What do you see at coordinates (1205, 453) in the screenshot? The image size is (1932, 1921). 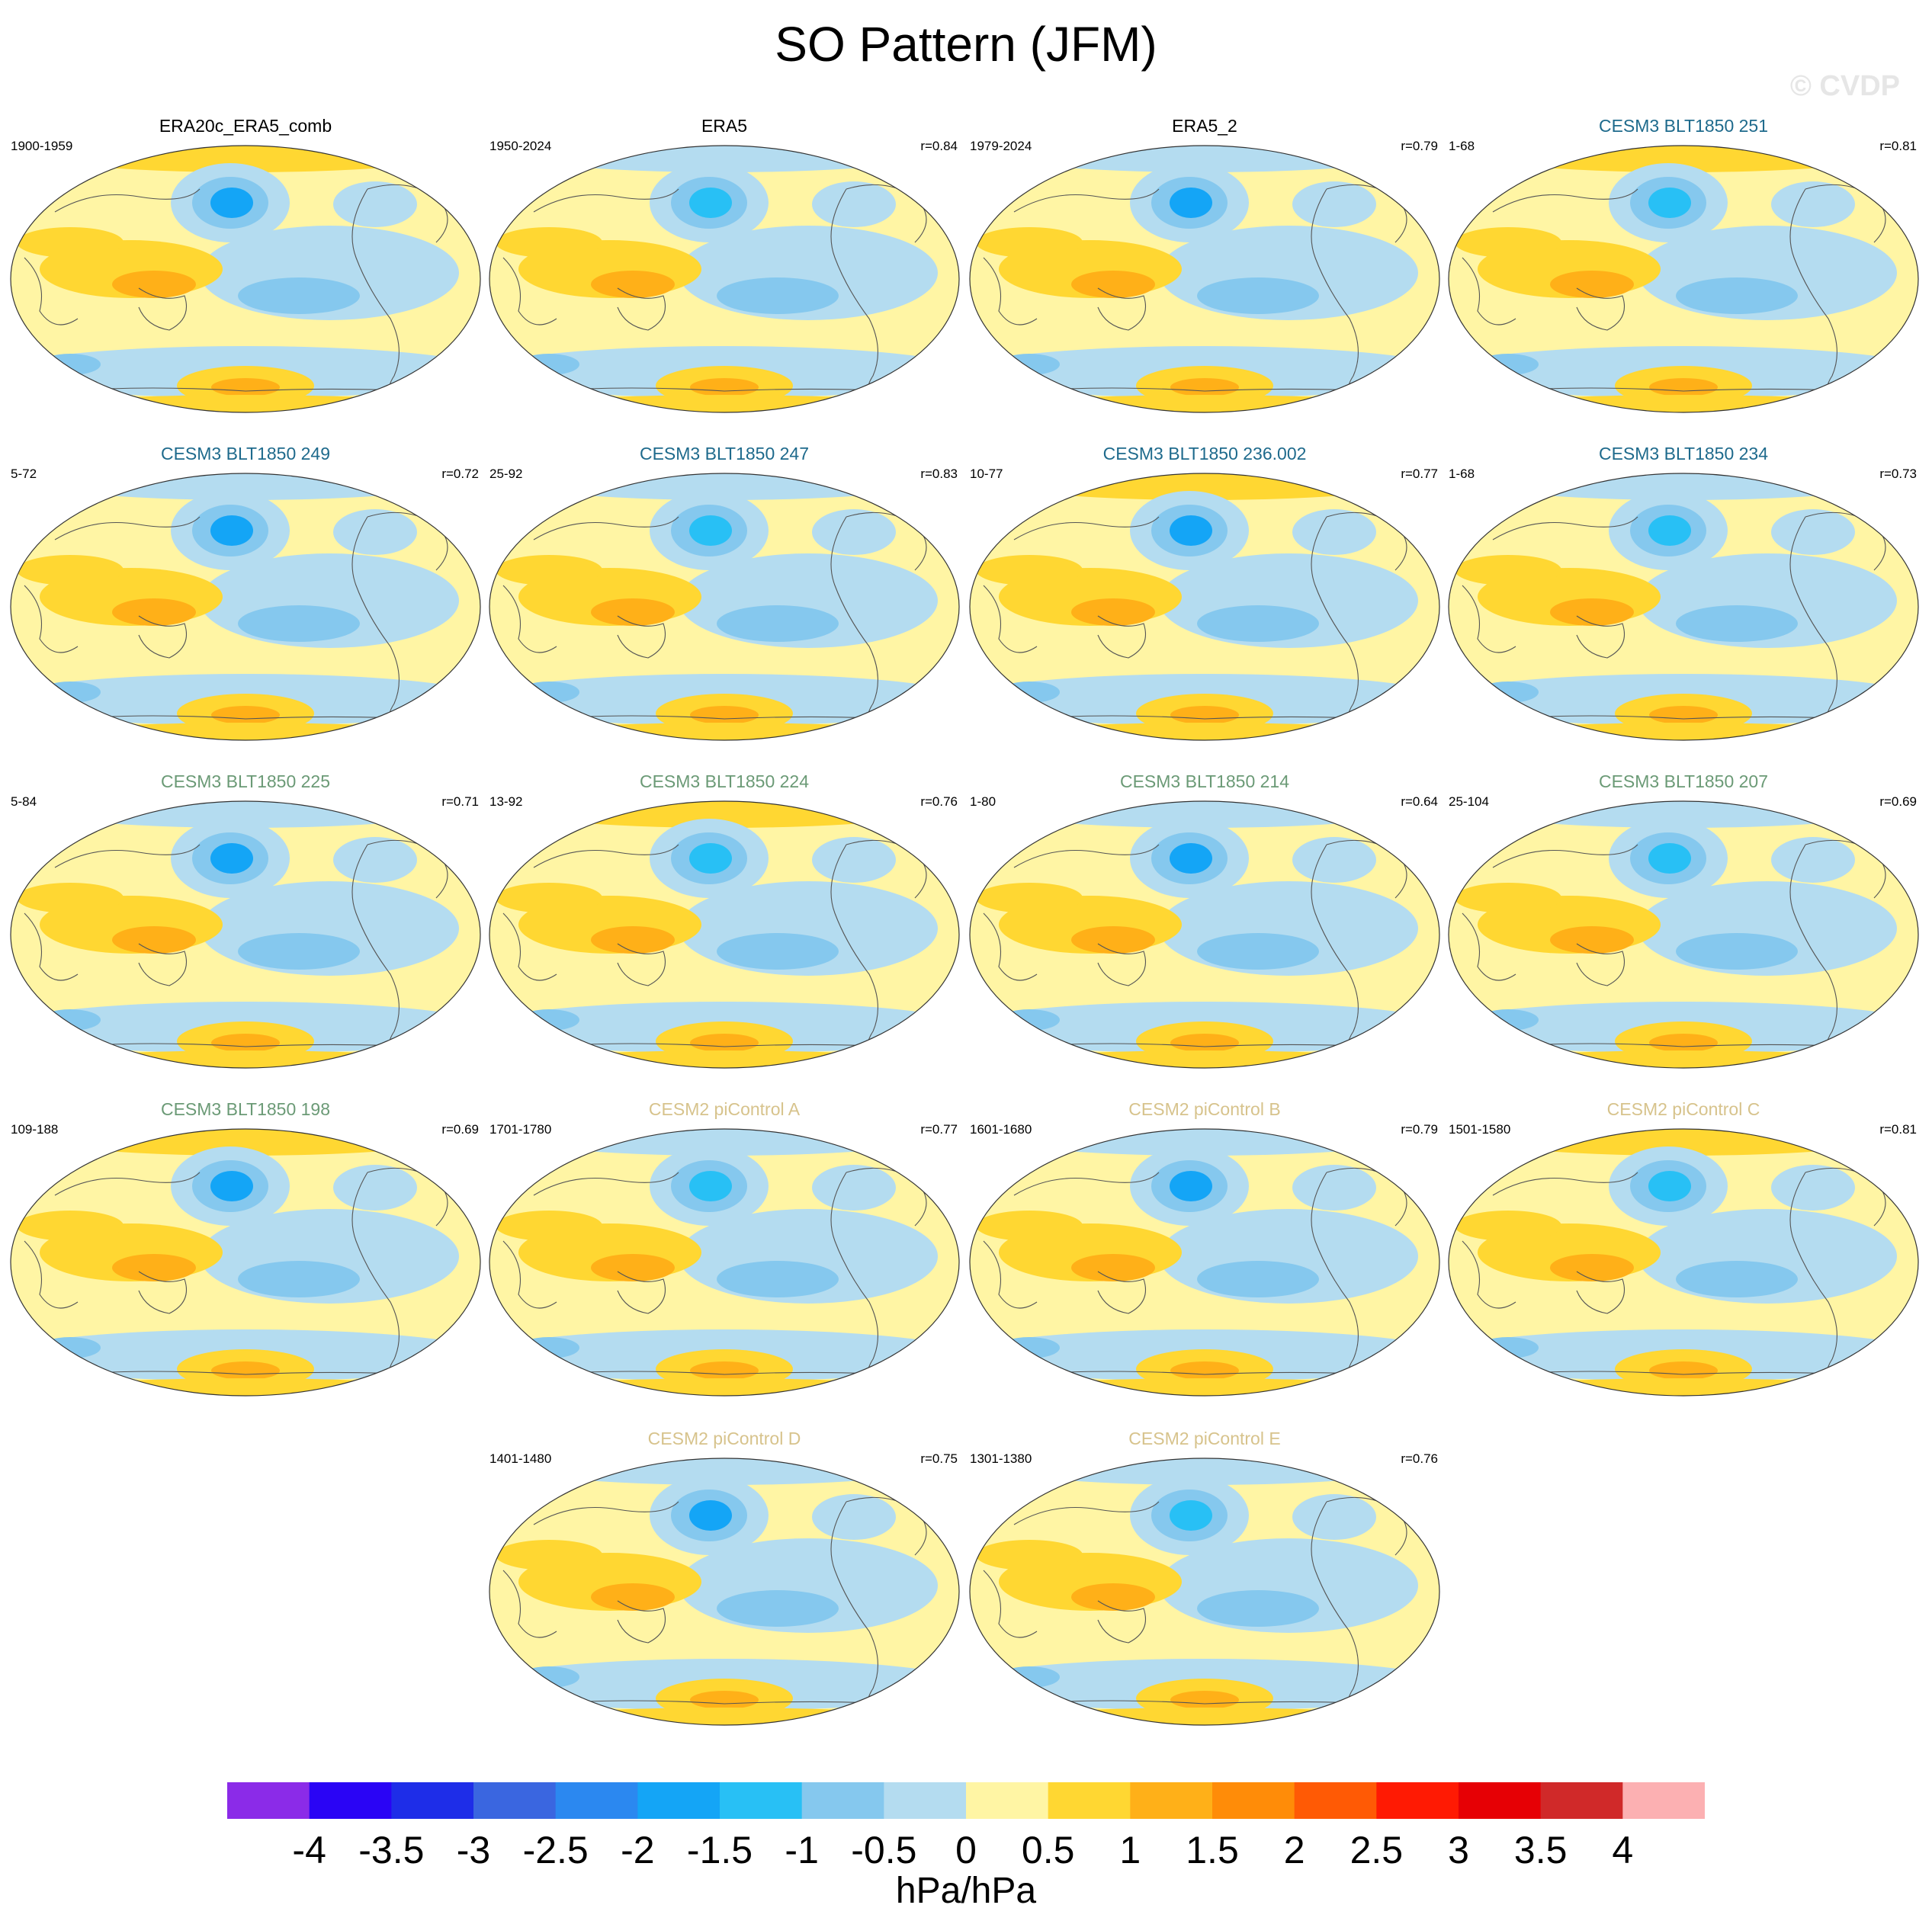 I see `panel-title: CESM3 BLT1850 236.002` at bounding box center [1205, 453].